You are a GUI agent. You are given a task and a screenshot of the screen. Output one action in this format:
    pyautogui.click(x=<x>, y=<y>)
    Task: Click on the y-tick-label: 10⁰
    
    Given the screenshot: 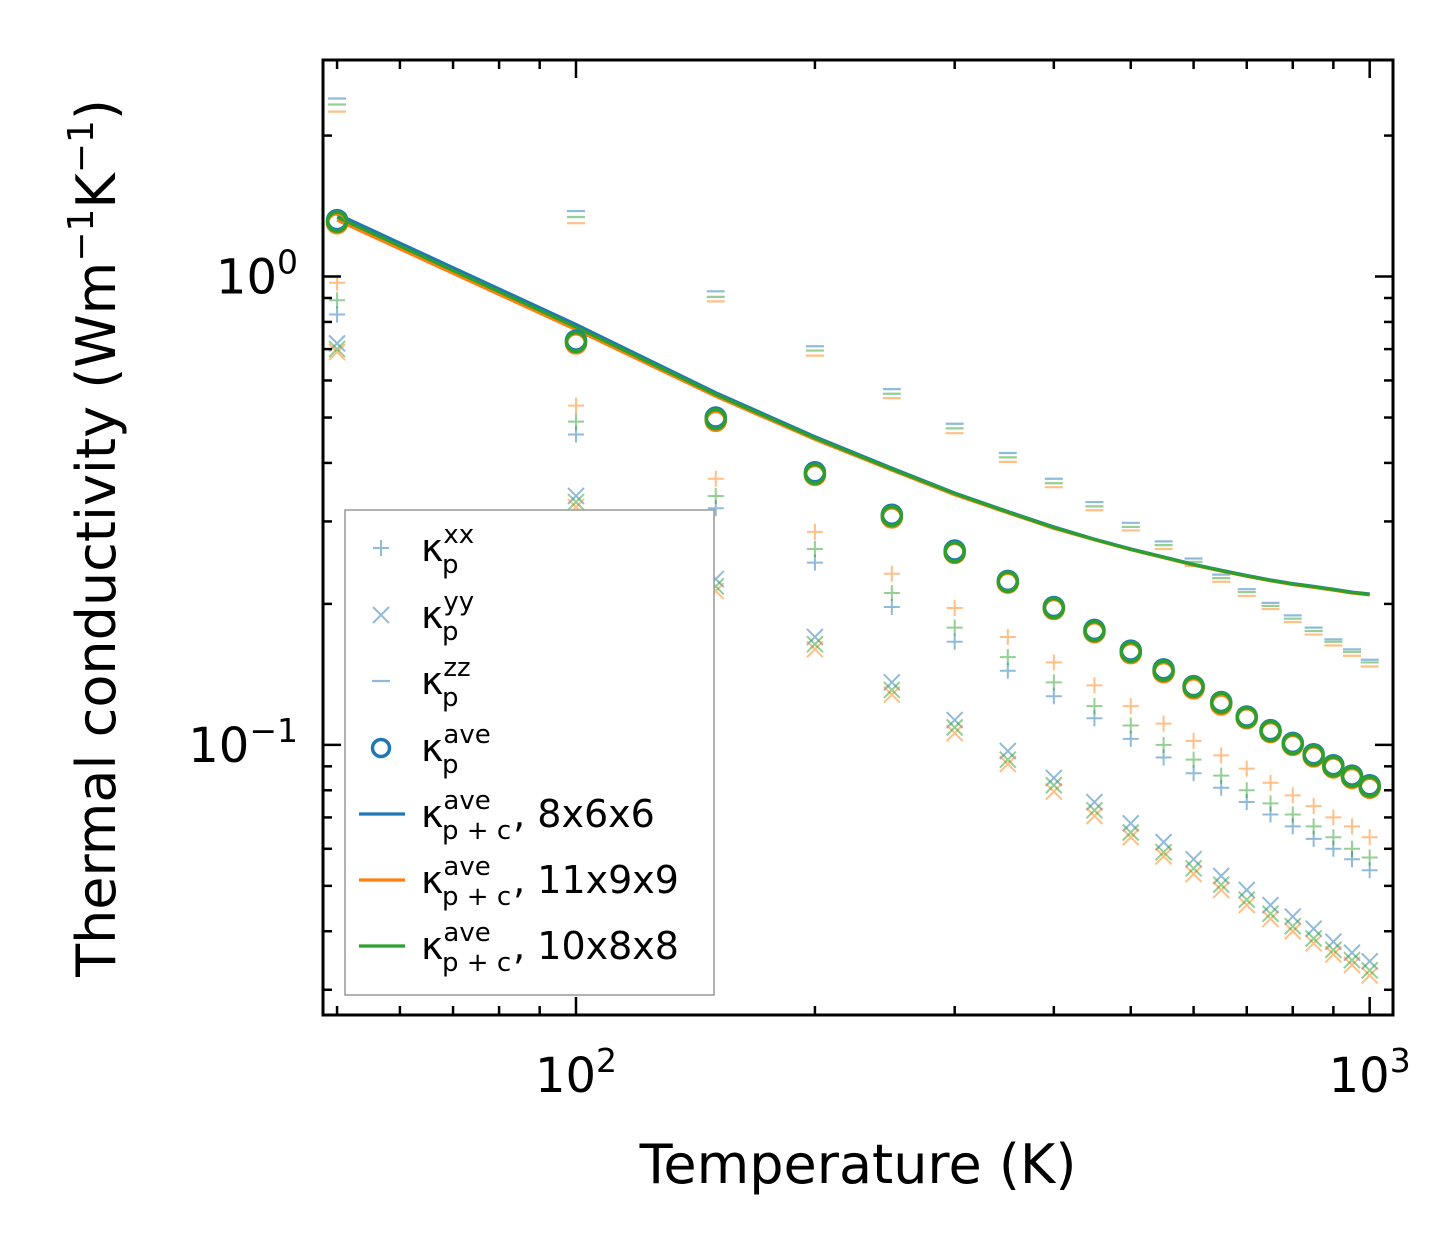 What is the action you would take?
    pyautogui.click(x=257, y=274)
    